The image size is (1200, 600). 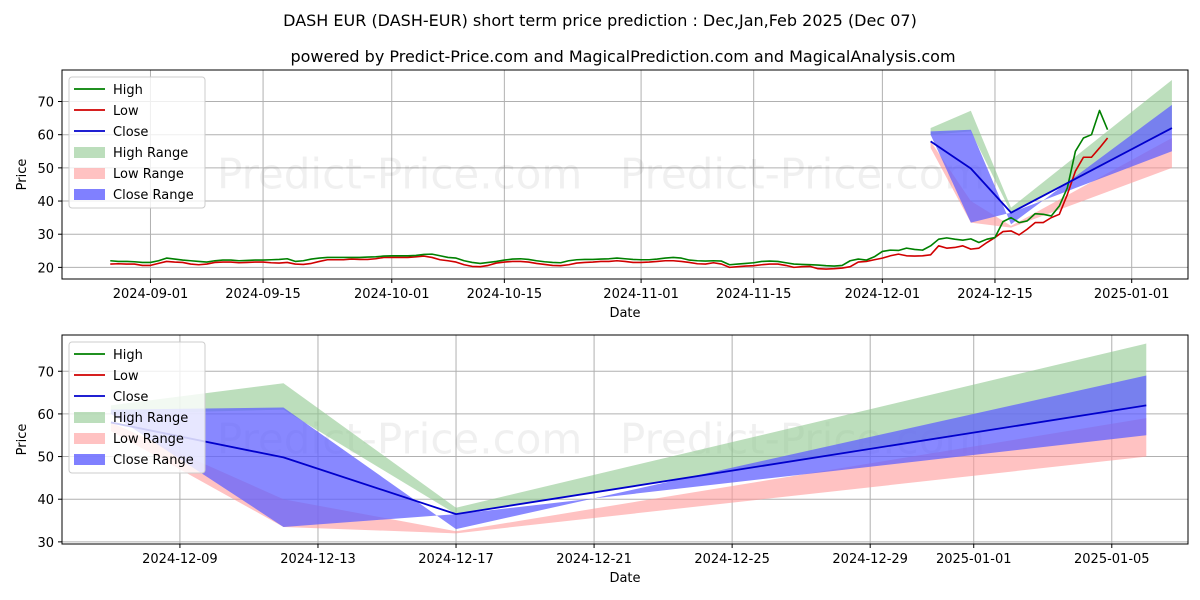 What do you see at coordinates (505, 294) in the screenshot?
I see `top-x-tick-label: 2024-10-15` at bounding box center [505, 294].